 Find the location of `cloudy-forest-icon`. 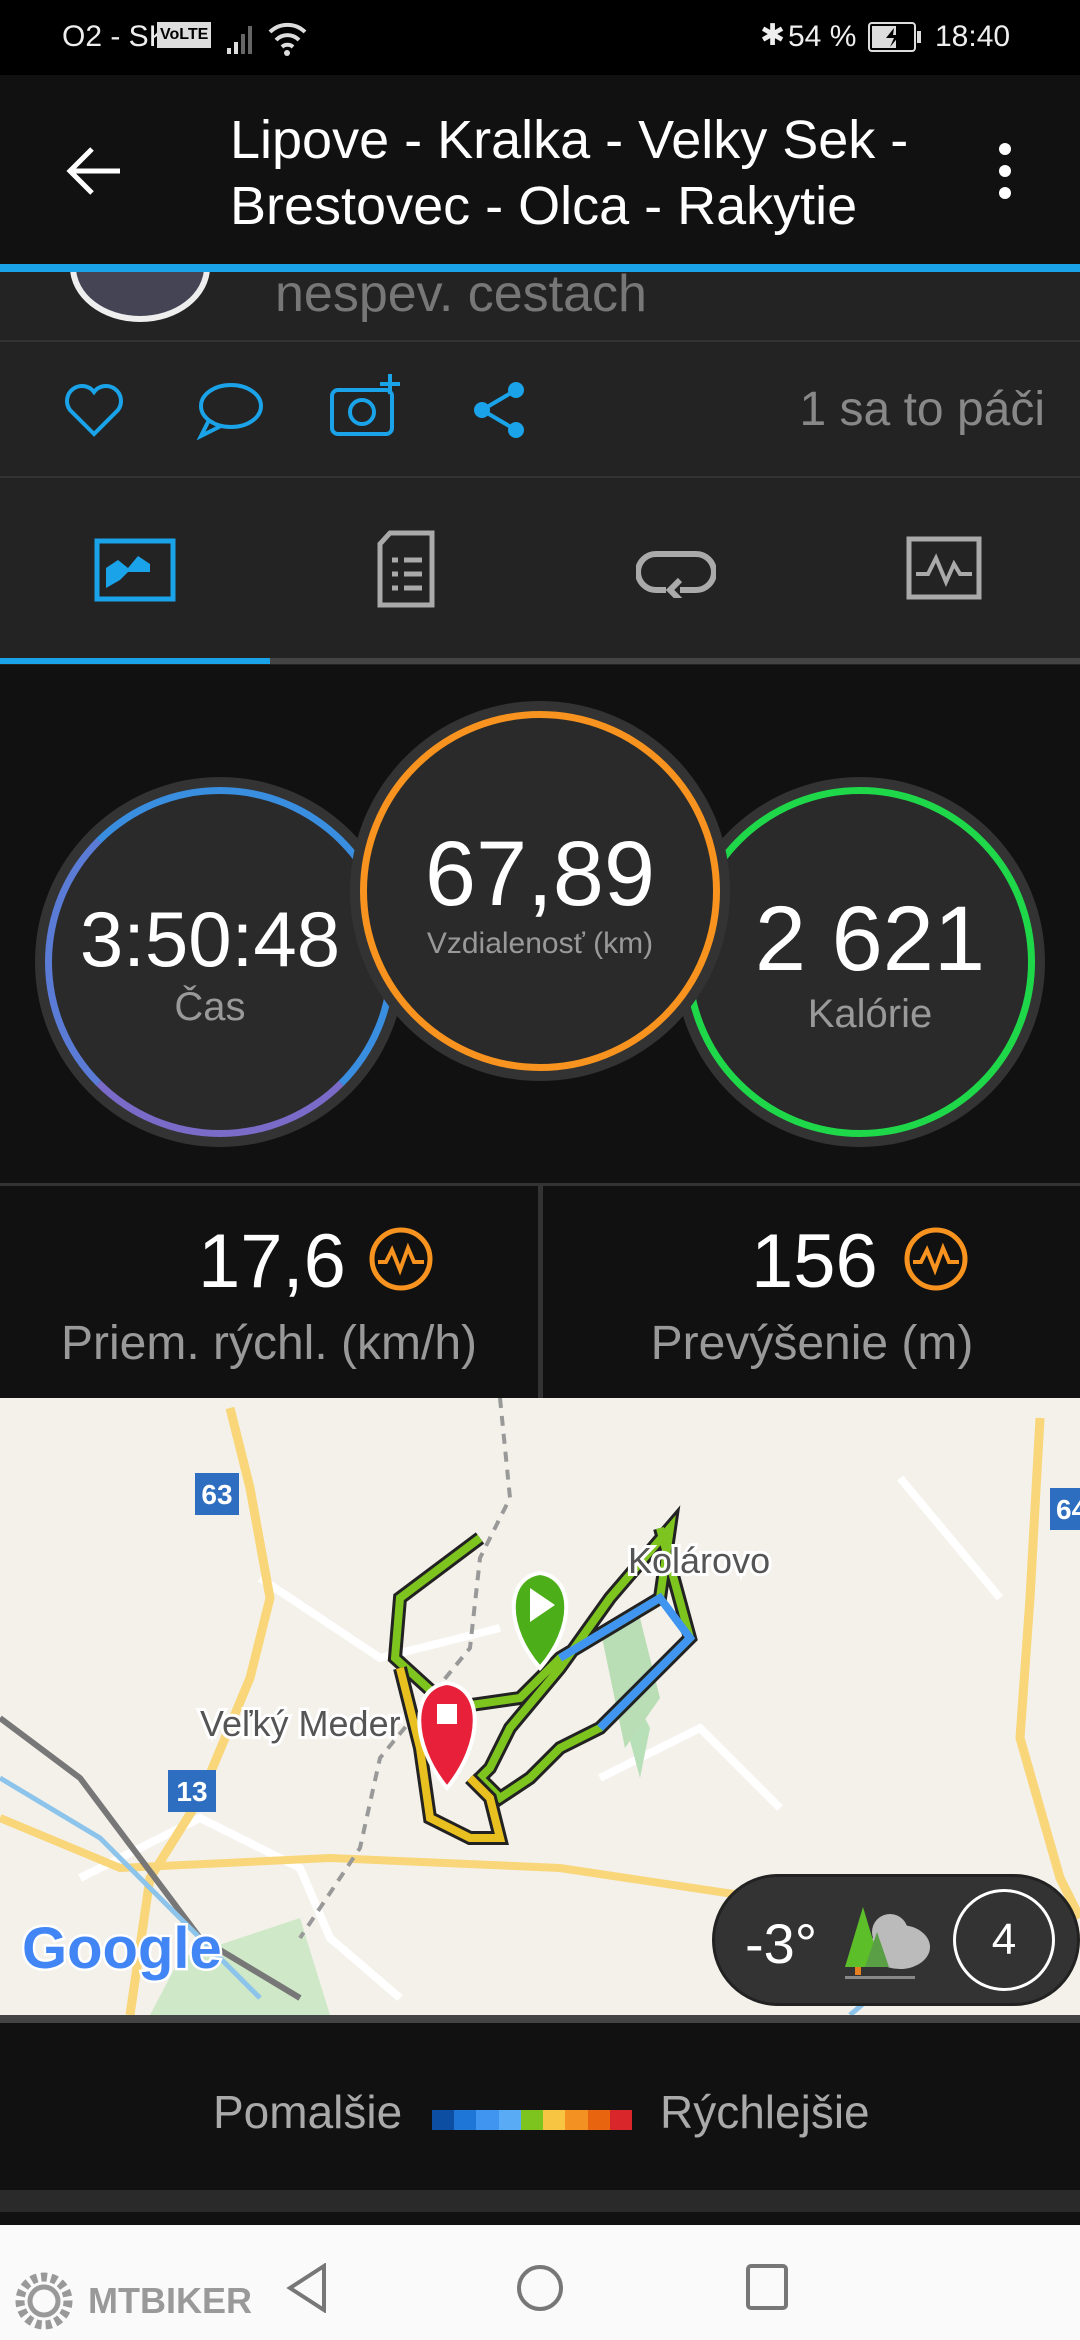

cloudy-forest-icon is located at coordinates (887, 1943).